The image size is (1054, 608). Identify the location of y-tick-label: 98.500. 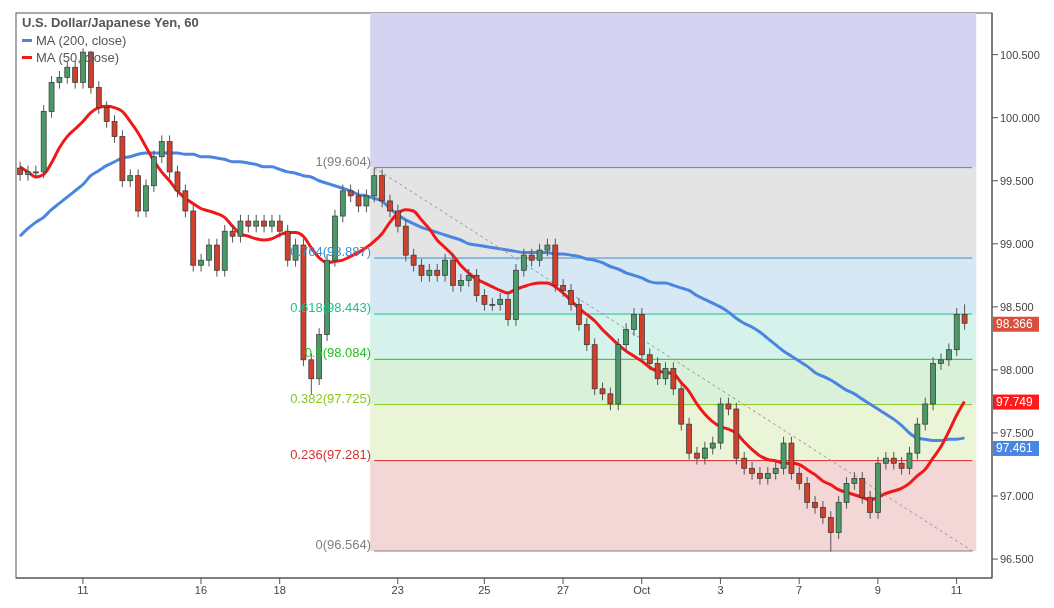
(1017, 306).